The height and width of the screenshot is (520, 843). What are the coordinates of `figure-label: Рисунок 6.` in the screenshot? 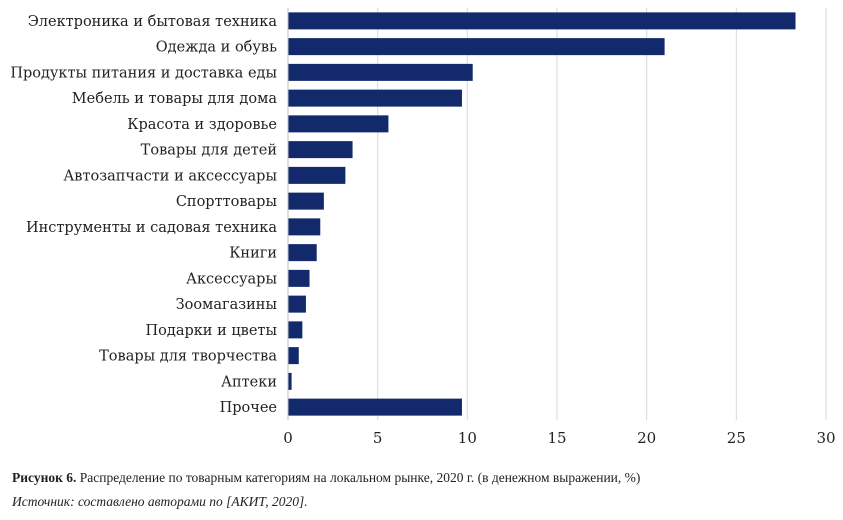 It's located at (44, 477).